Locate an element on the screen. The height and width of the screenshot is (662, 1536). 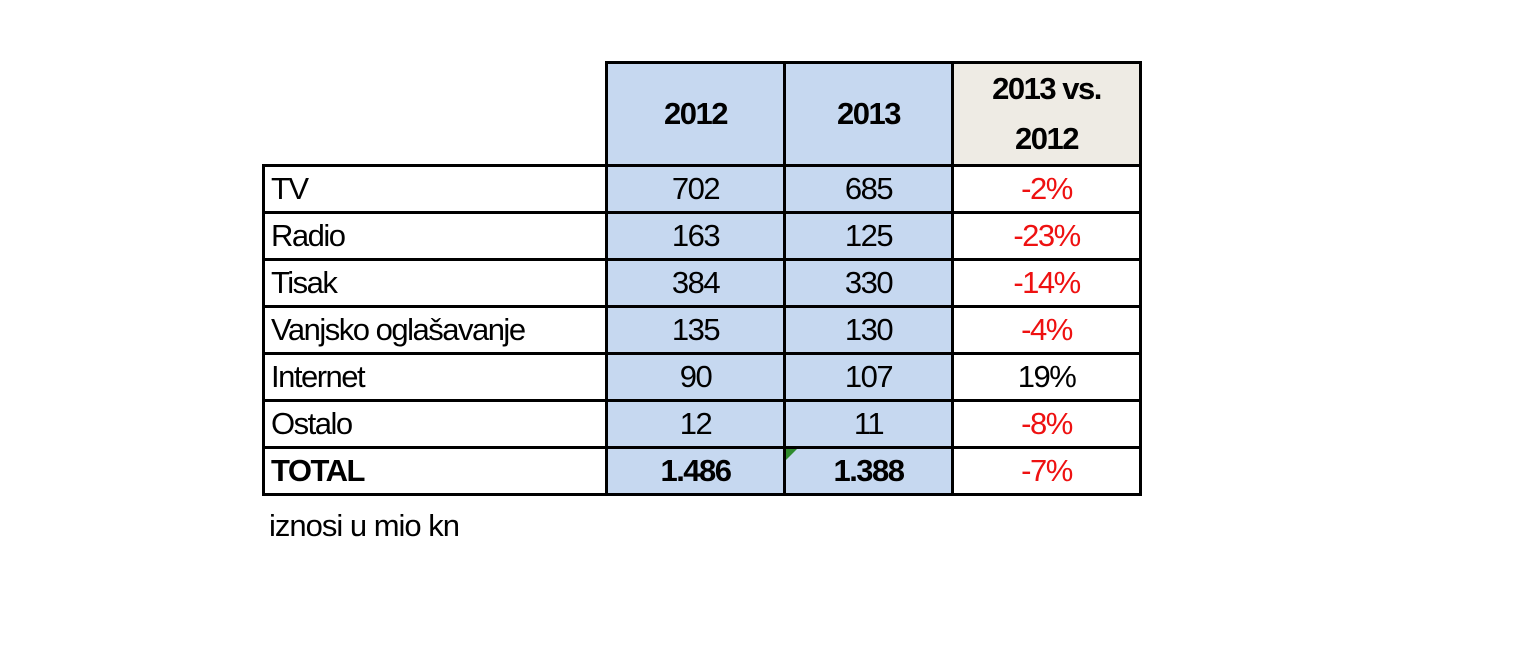
value-2013: 125 is located at coordinates (868, 236).